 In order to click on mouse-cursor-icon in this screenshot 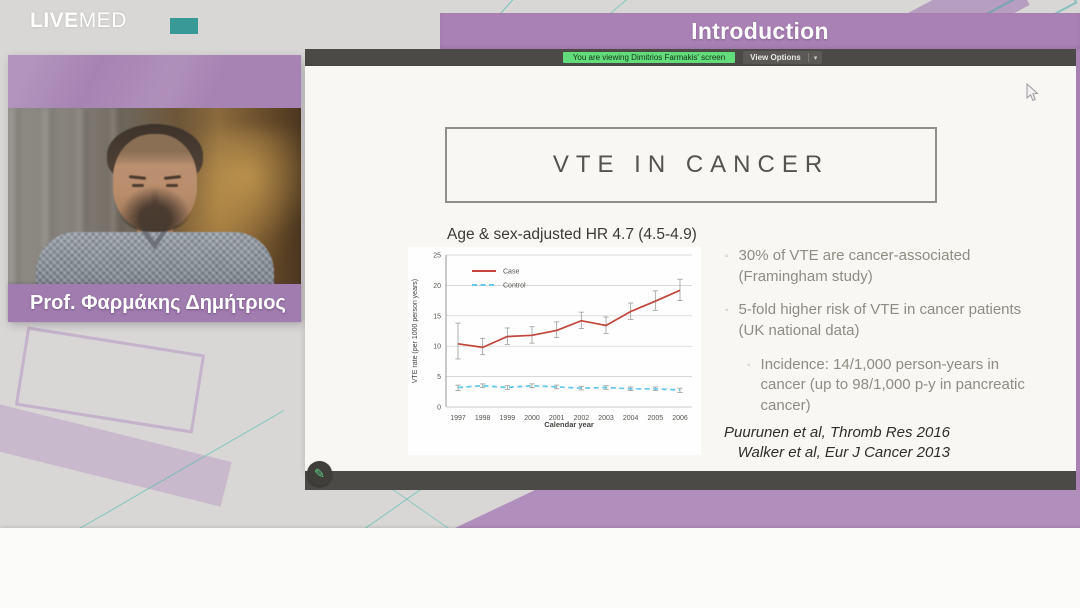, I will do `click(1032, 92)`.